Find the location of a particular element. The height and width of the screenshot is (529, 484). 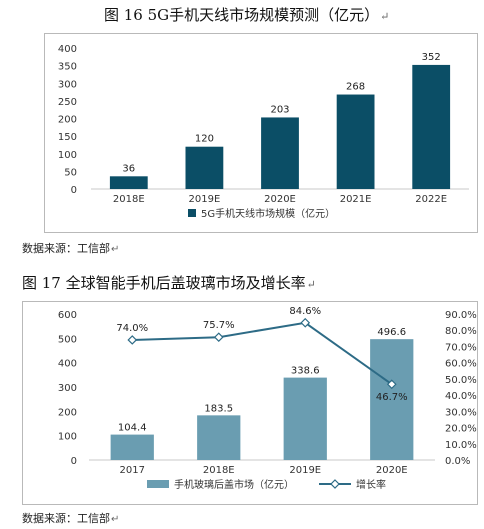

y-left-tick-label: 100 is located at coordinates (67, 437).